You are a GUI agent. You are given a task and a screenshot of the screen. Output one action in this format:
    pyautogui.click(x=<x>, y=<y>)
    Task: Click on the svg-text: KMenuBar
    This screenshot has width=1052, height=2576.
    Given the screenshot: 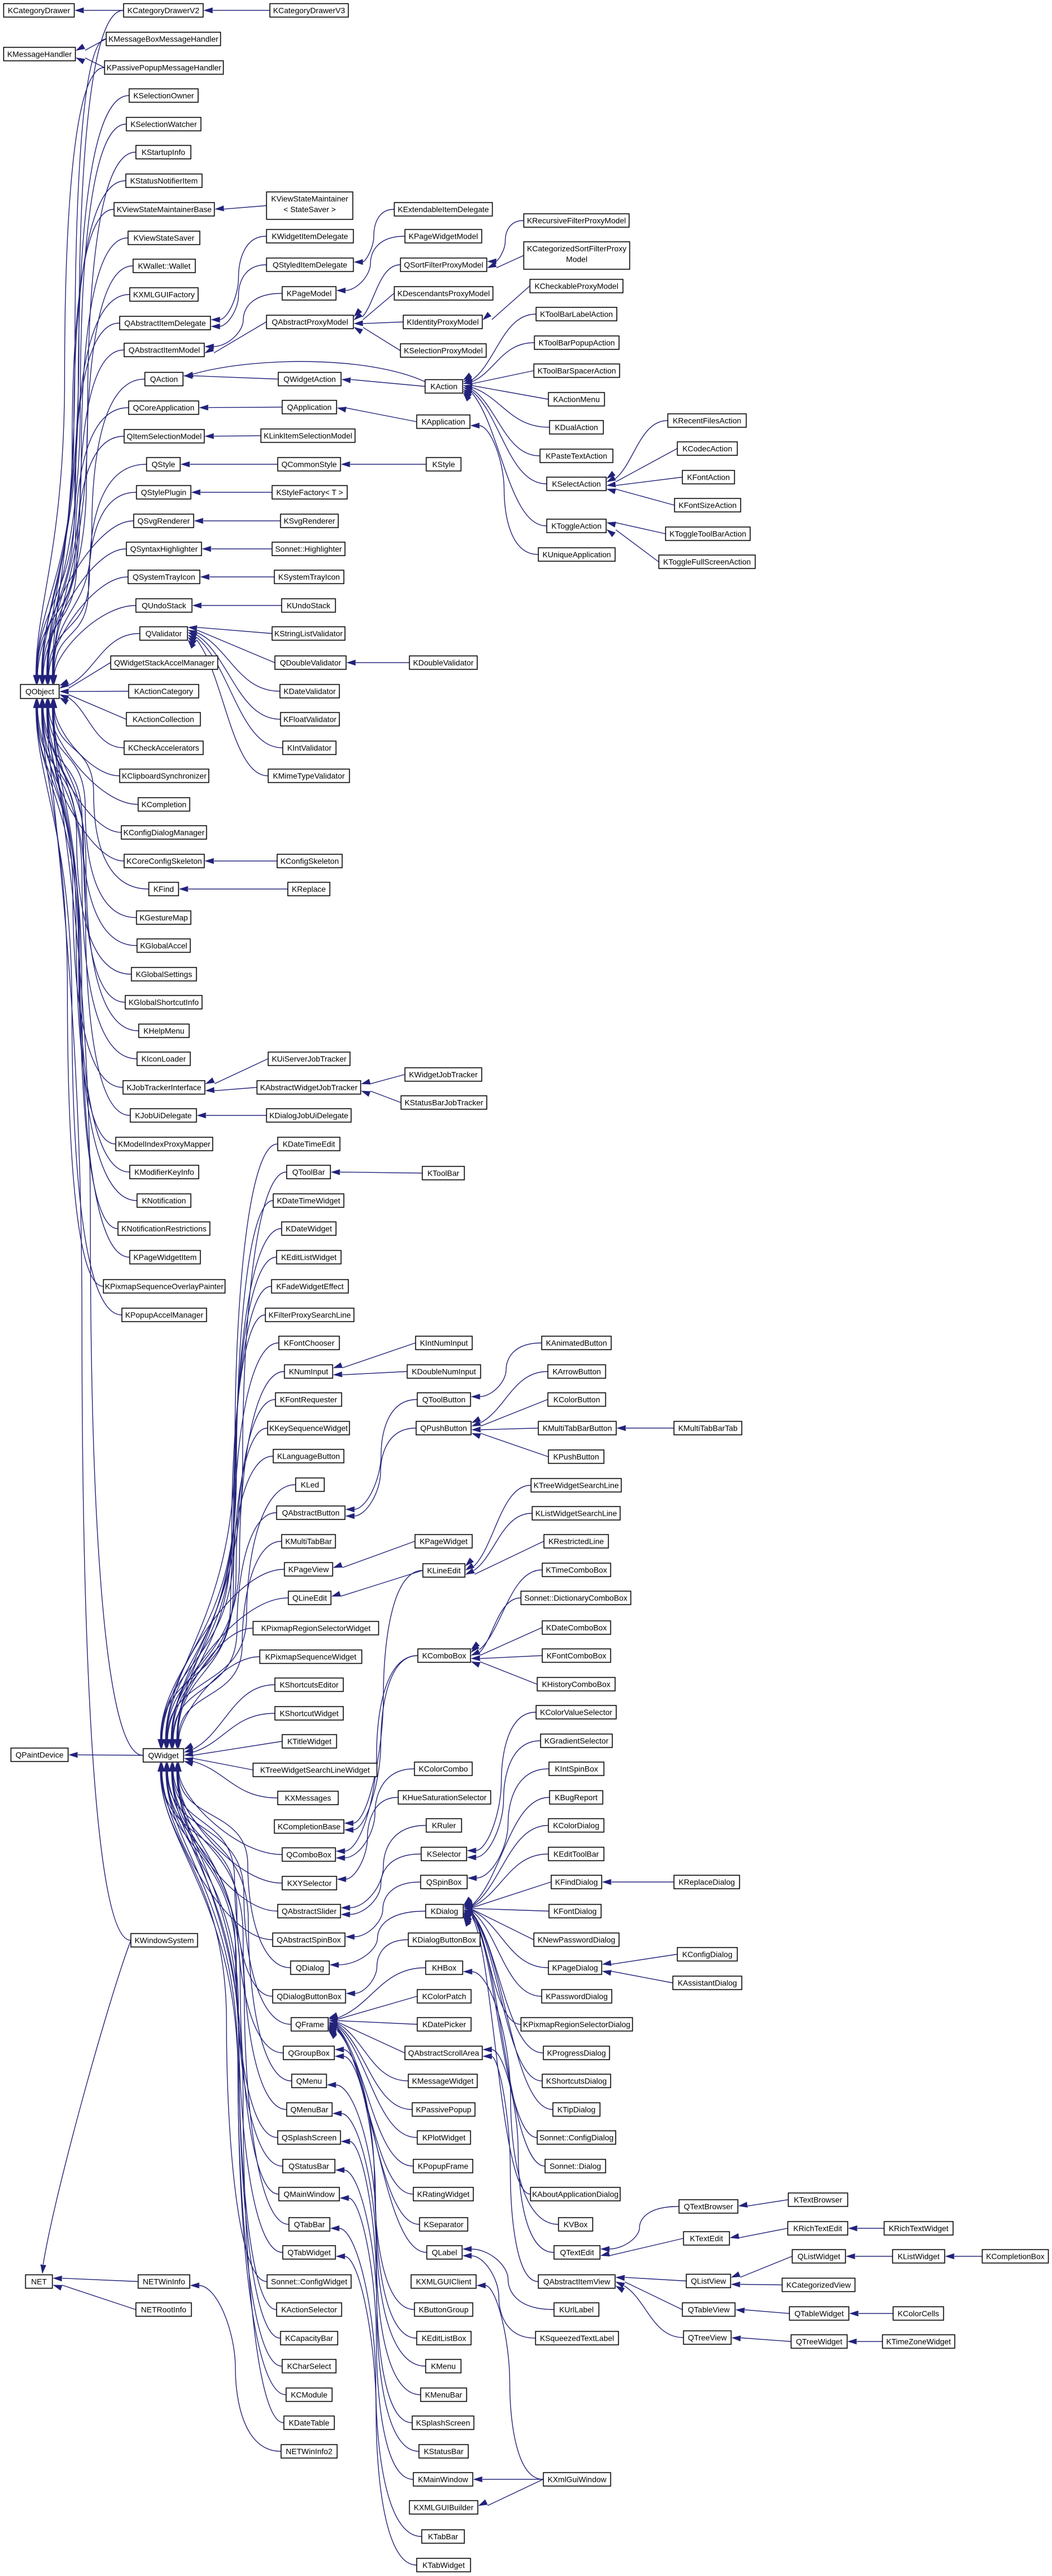 What is the action you would take?
    pyautogui.click(x=443, y=2395)
    